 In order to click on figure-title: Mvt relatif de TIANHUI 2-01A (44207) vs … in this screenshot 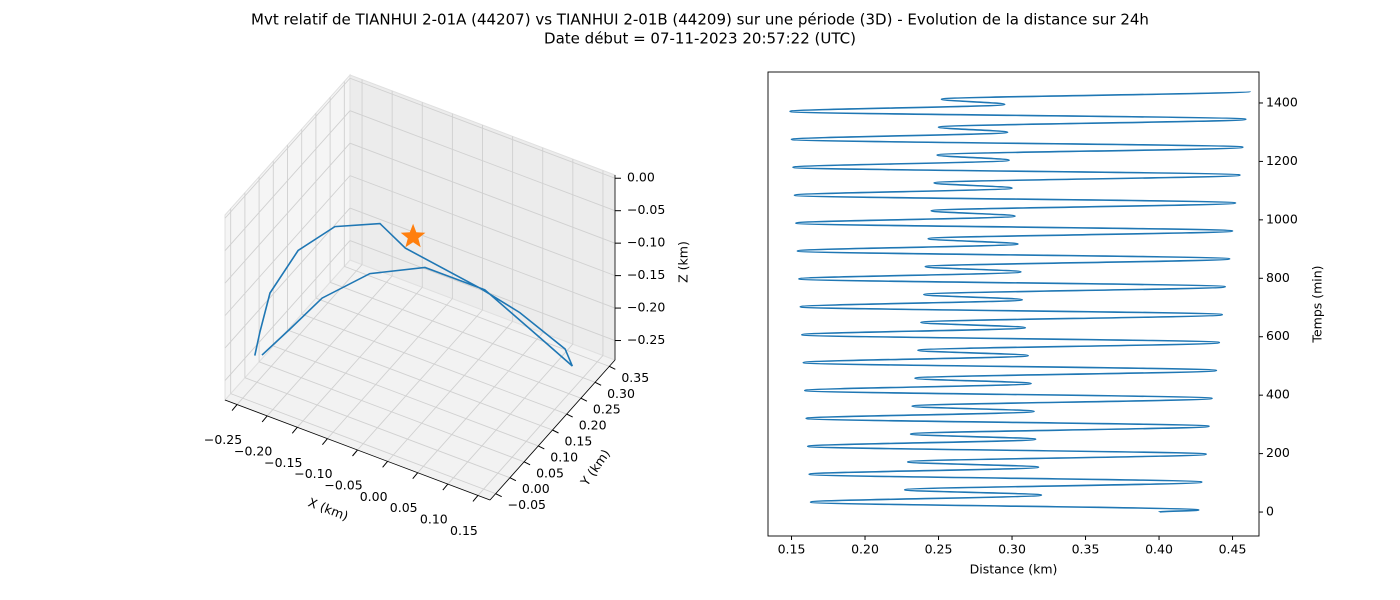, I will do `click(700, 20)`.